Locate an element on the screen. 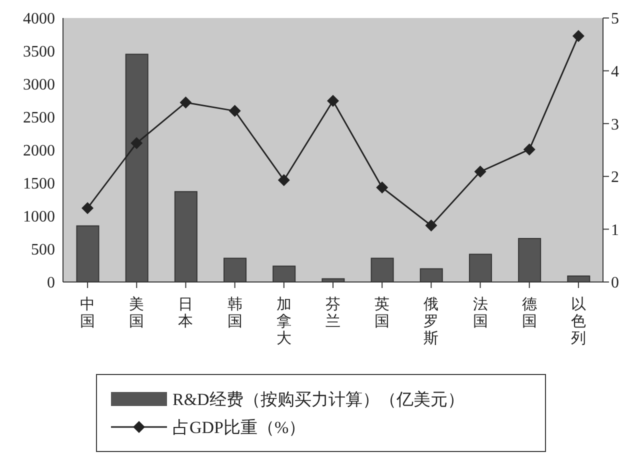 Image resolution: width=633 pixels, height=456 pixels. x-tick-label: 芬兰 is located at coordinates (333, 312).